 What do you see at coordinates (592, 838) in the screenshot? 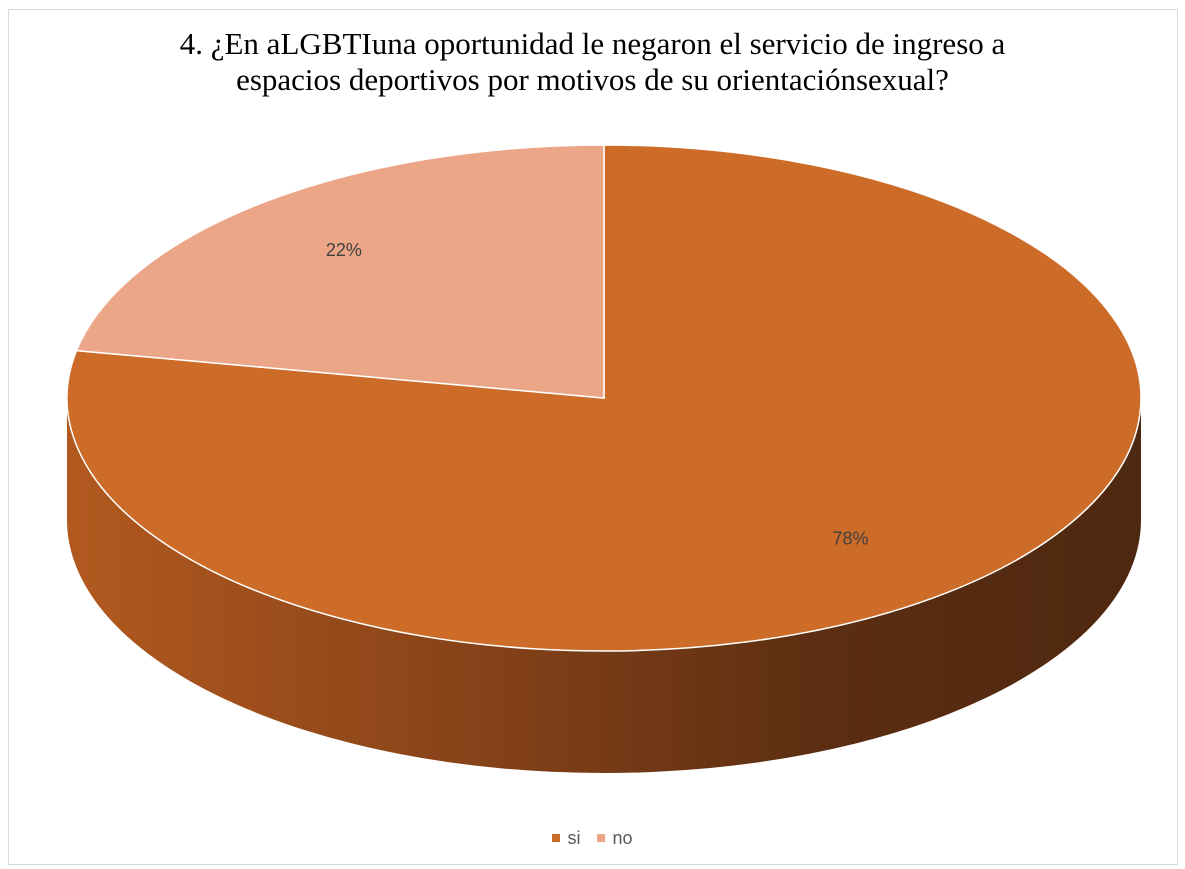
I see `legend: si no` at bounding box center [592, 838].